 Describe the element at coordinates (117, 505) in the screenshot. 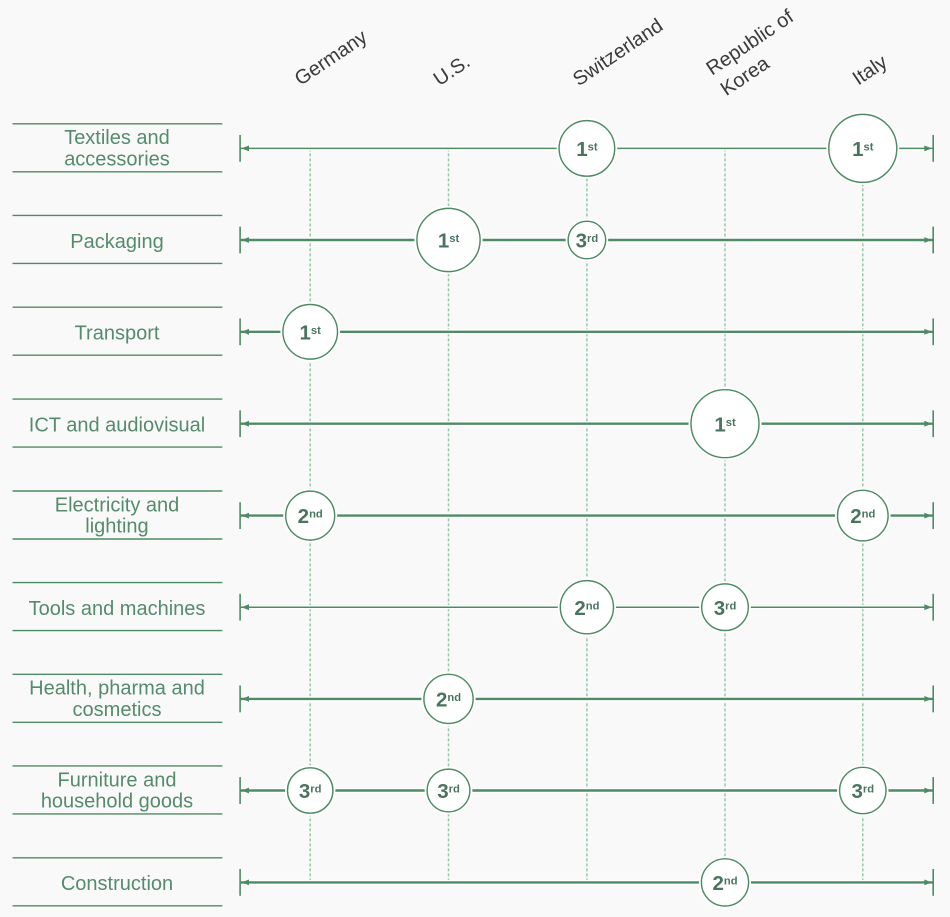

I see `svg-text: Electricity and` at that location.